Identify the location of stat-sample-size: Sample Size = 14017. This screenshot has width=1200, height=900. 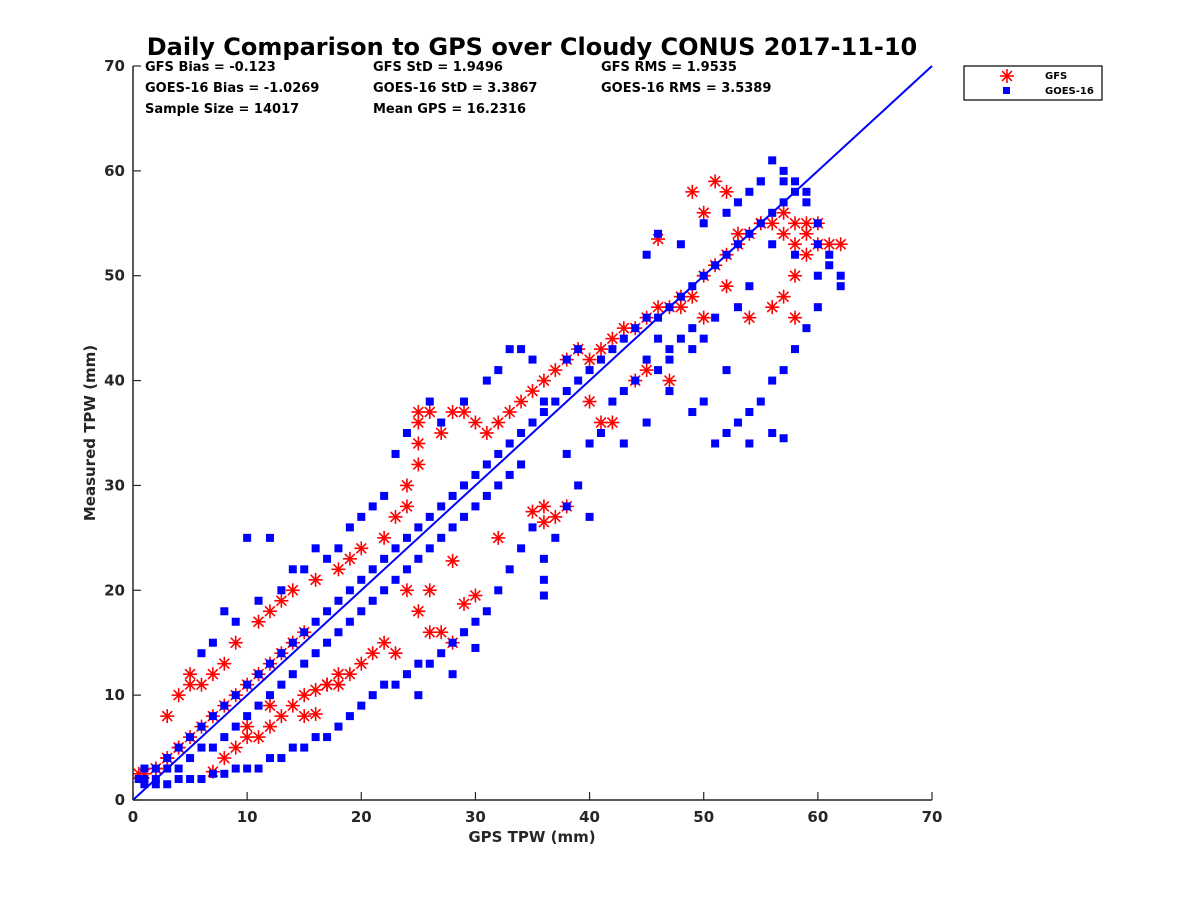
(222, 109).